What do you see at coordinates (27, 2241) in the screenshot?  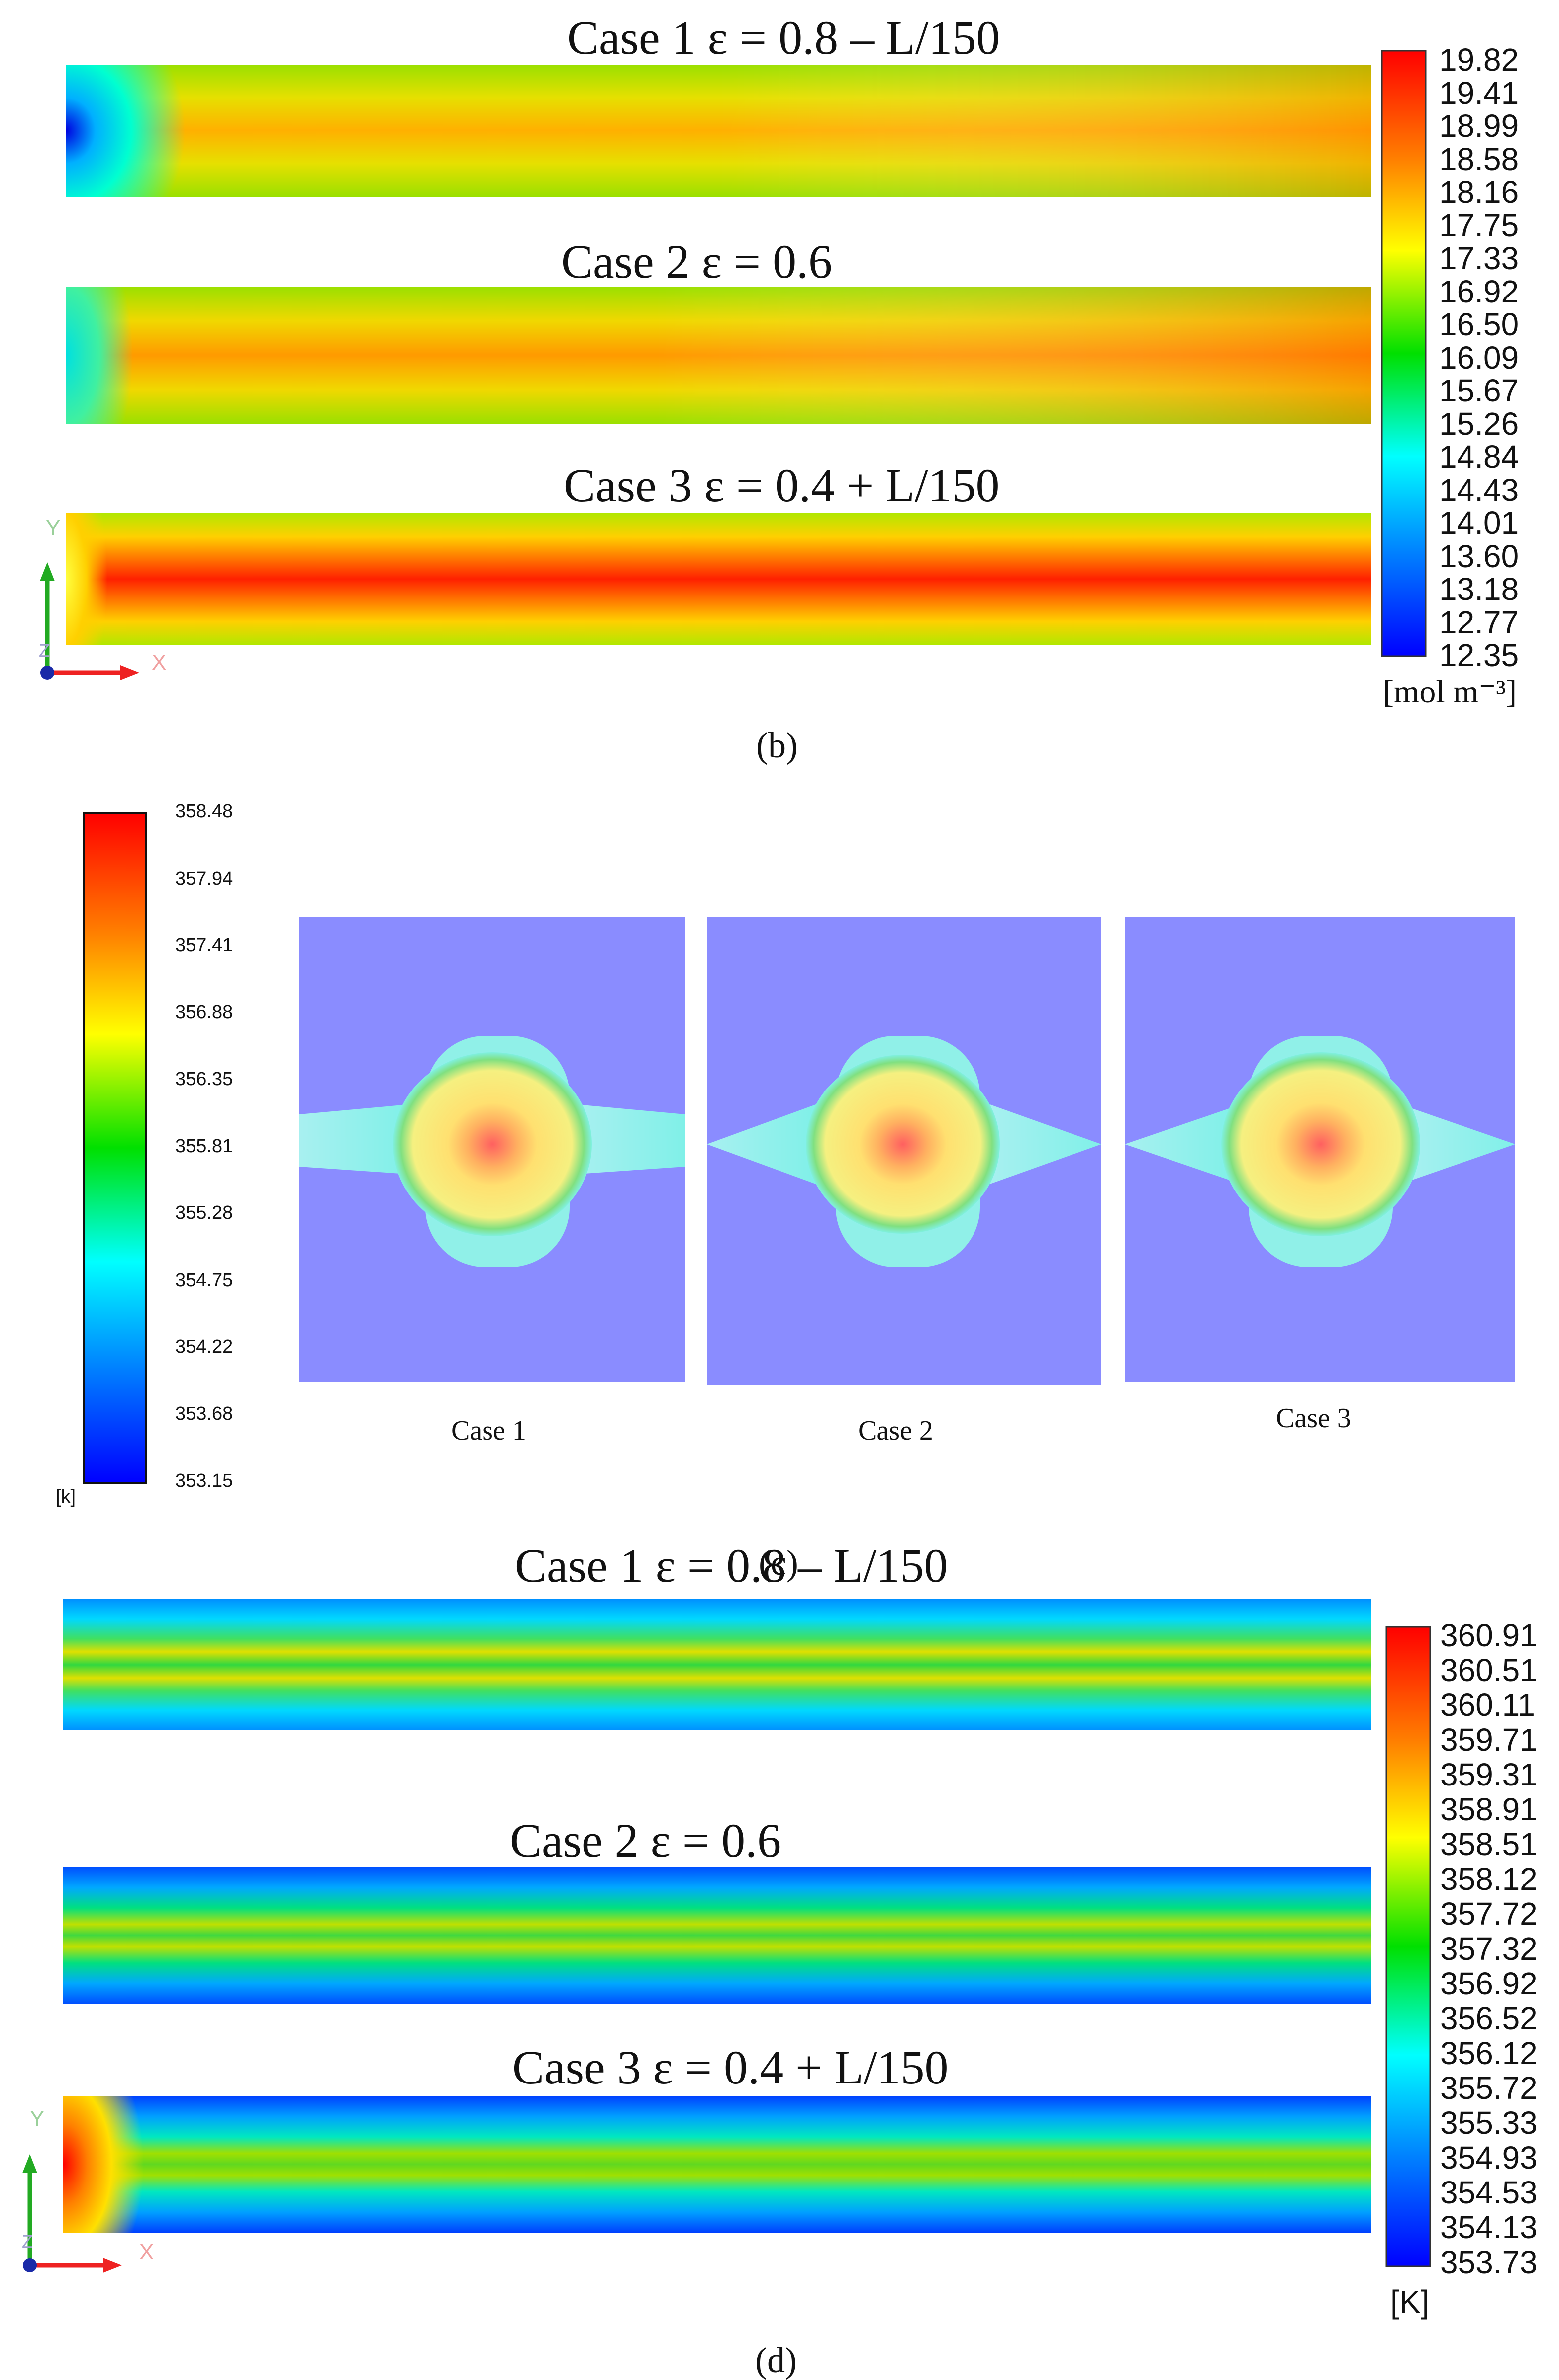 I see `panel-d-axis-z-label: Z` at bounding box center [27, 2241].